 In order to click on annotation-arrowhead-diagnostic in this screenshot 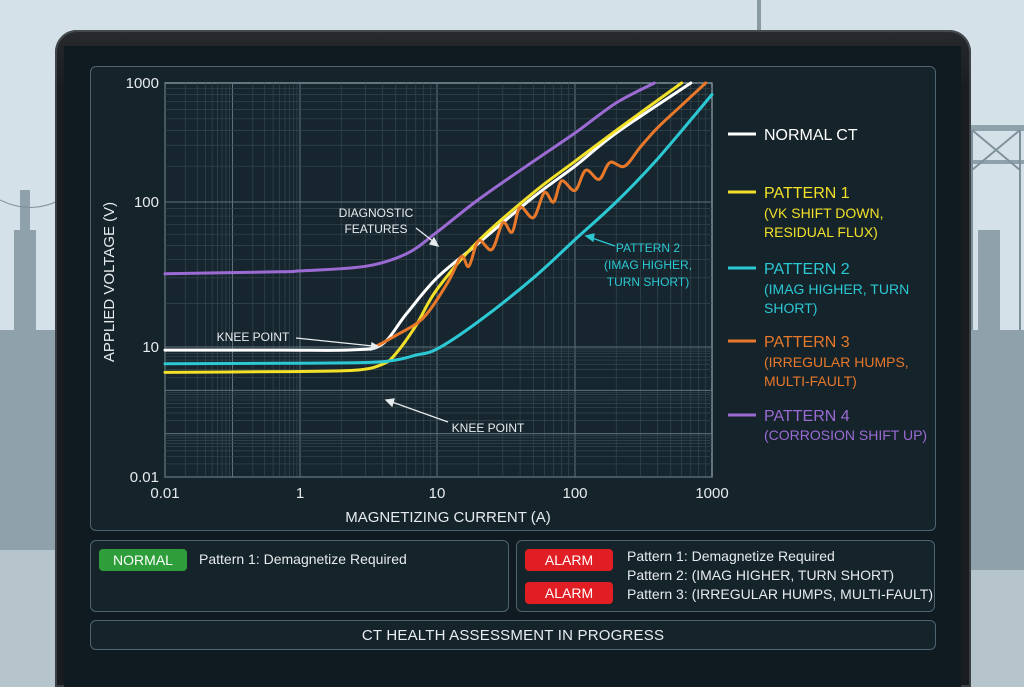, I will do `click(434, 241)`.